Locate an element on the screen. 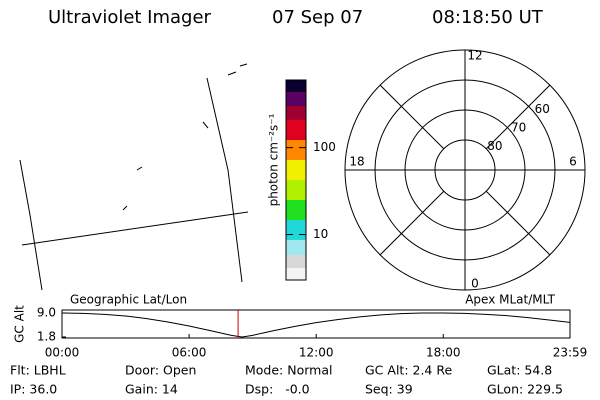 This screenshot has width=600, height=400. colorbar-tick-label: 10 is located at coordinates (320, 234).